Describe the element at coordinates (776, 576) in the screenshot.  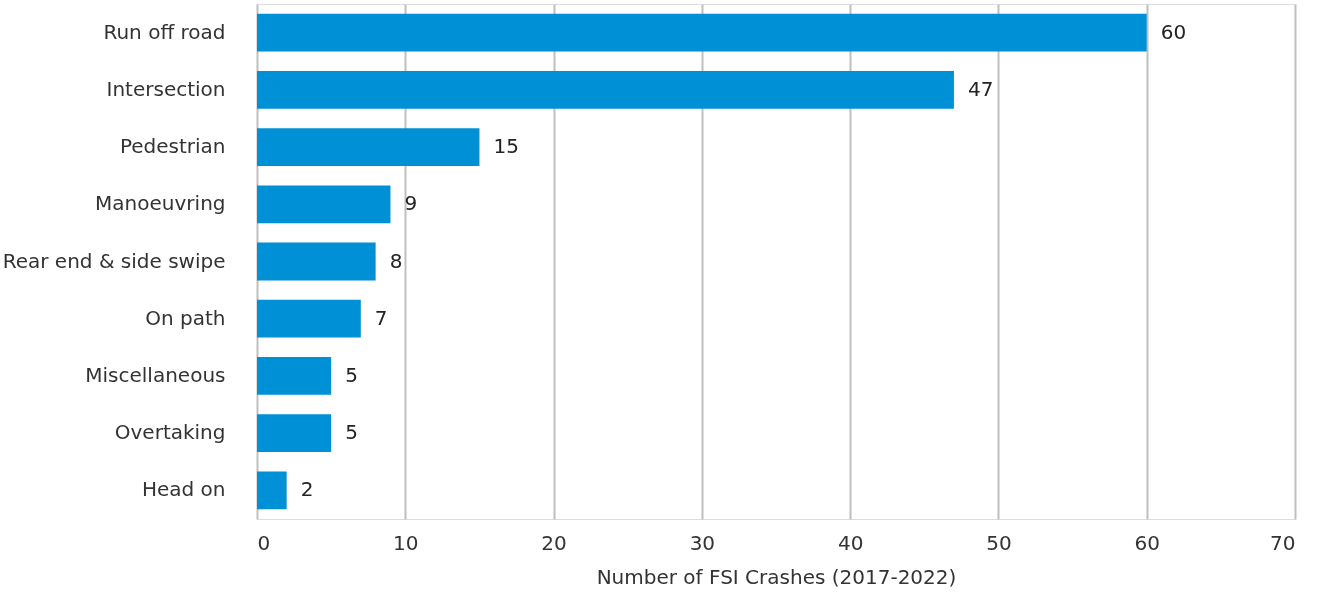
I see `x-axis-title: Number of FSI Crashes (2017-2022)` at that location.